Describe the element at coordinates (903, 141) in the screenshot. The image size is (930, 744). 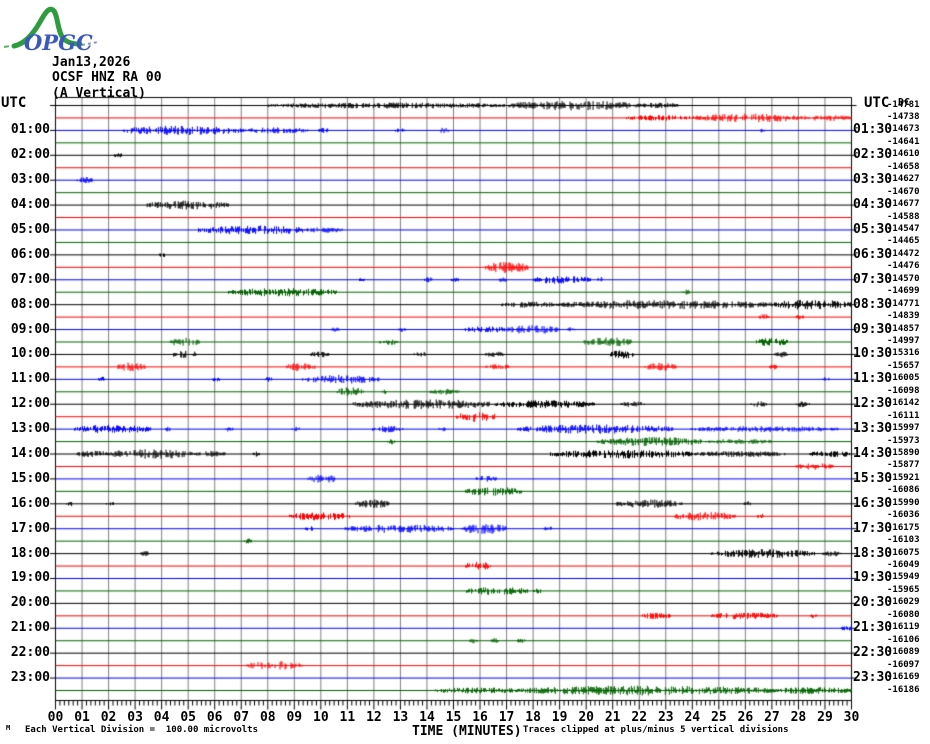
I see `dc-offset-value: -14641` at that location.